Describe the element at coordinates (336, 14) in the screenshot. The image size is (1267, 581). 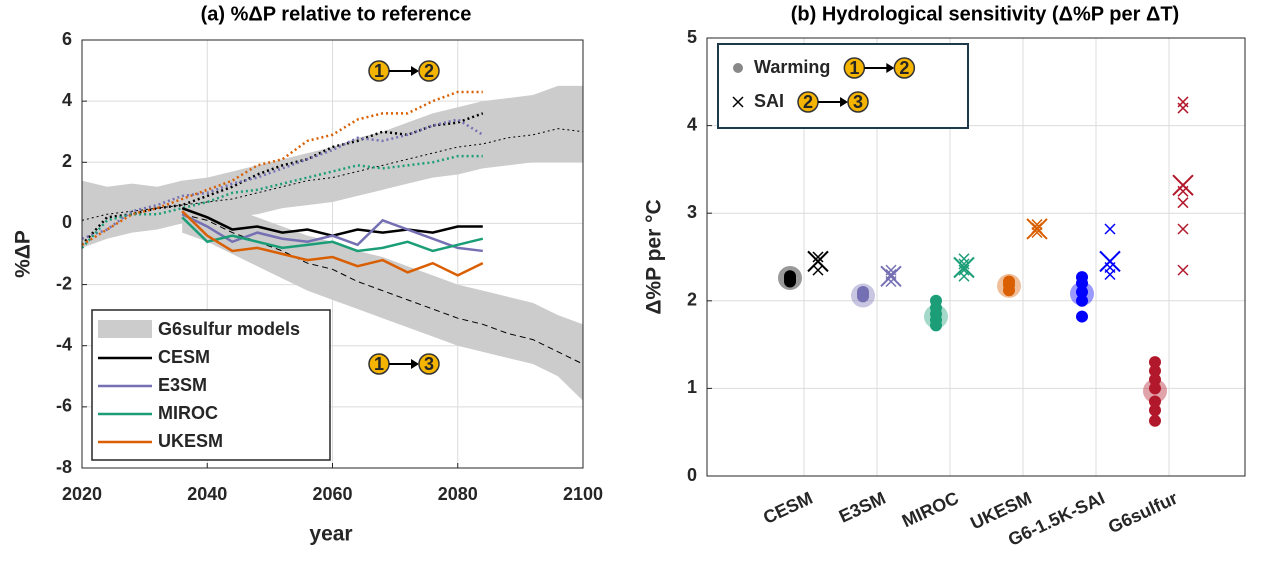
I see `chart-title: (a) %ΔP relative to reference` at that location.